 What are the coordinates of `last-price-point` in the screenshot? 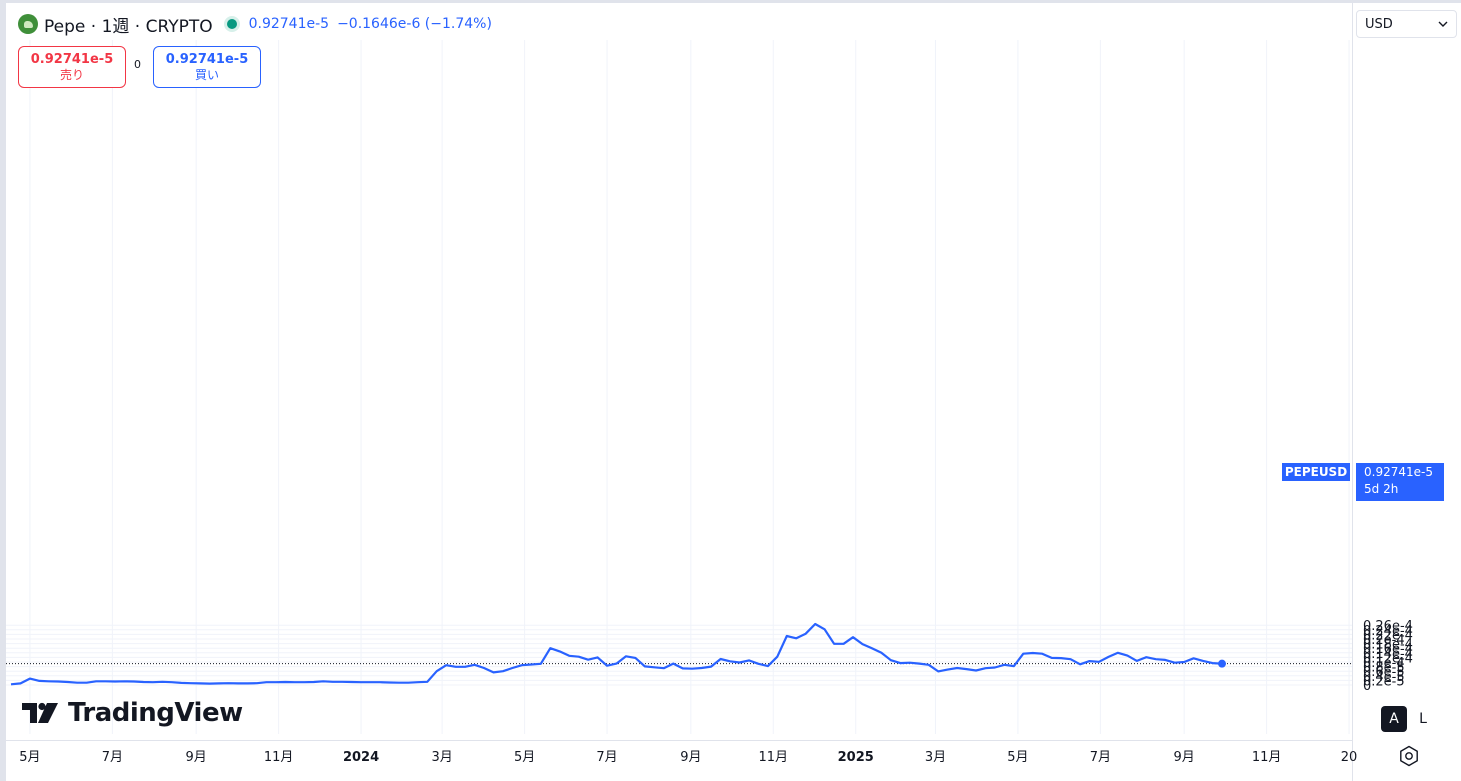 It's located at (1222, 663).